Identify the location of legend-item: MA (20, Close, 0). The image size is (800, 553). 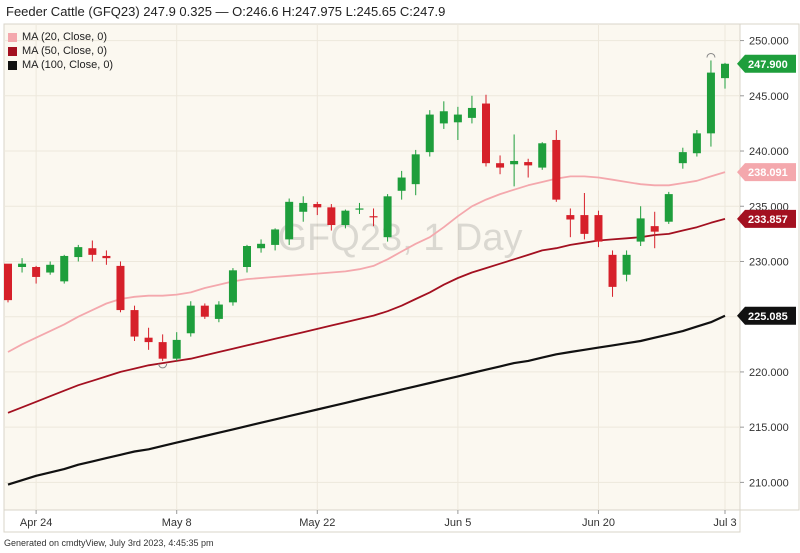
(60, 37).